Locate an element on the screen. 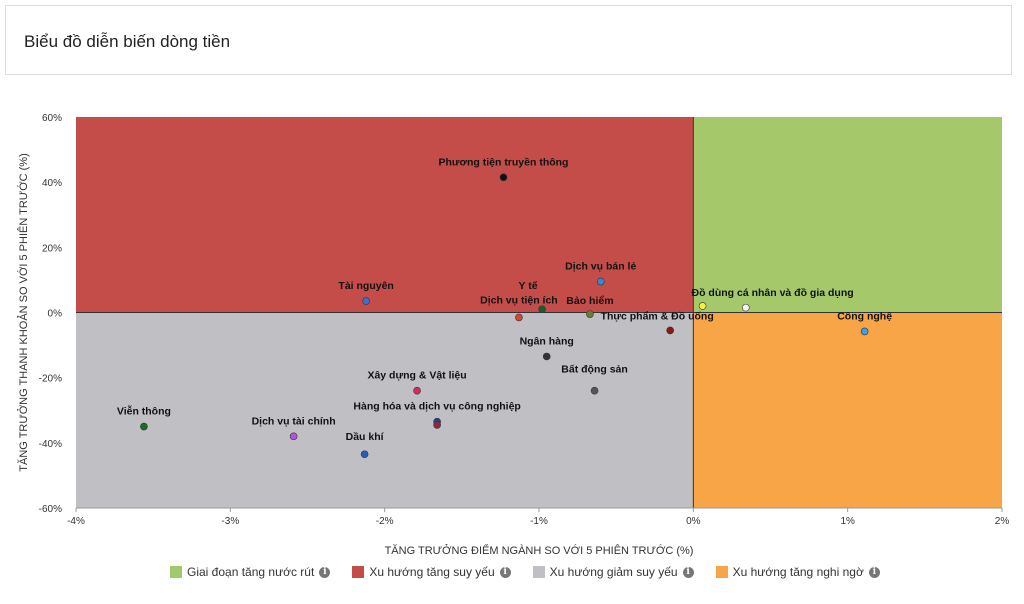  x-tick-label: -3% is located at coordinates (230, 521).